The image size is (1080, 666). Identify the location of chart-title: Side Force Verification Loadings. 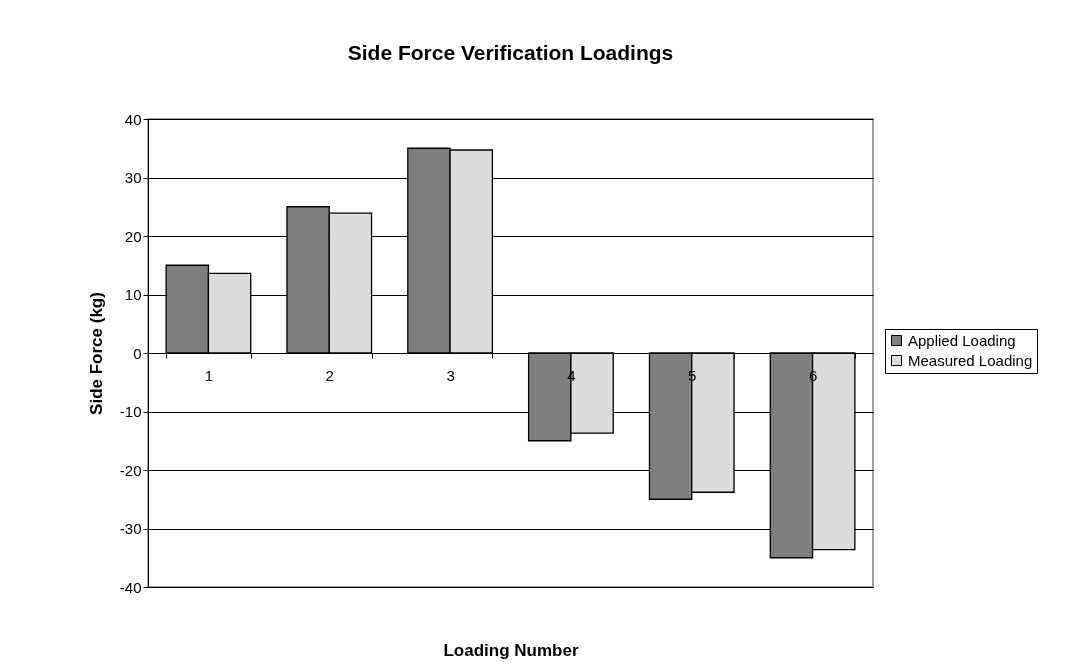
(510, 52).